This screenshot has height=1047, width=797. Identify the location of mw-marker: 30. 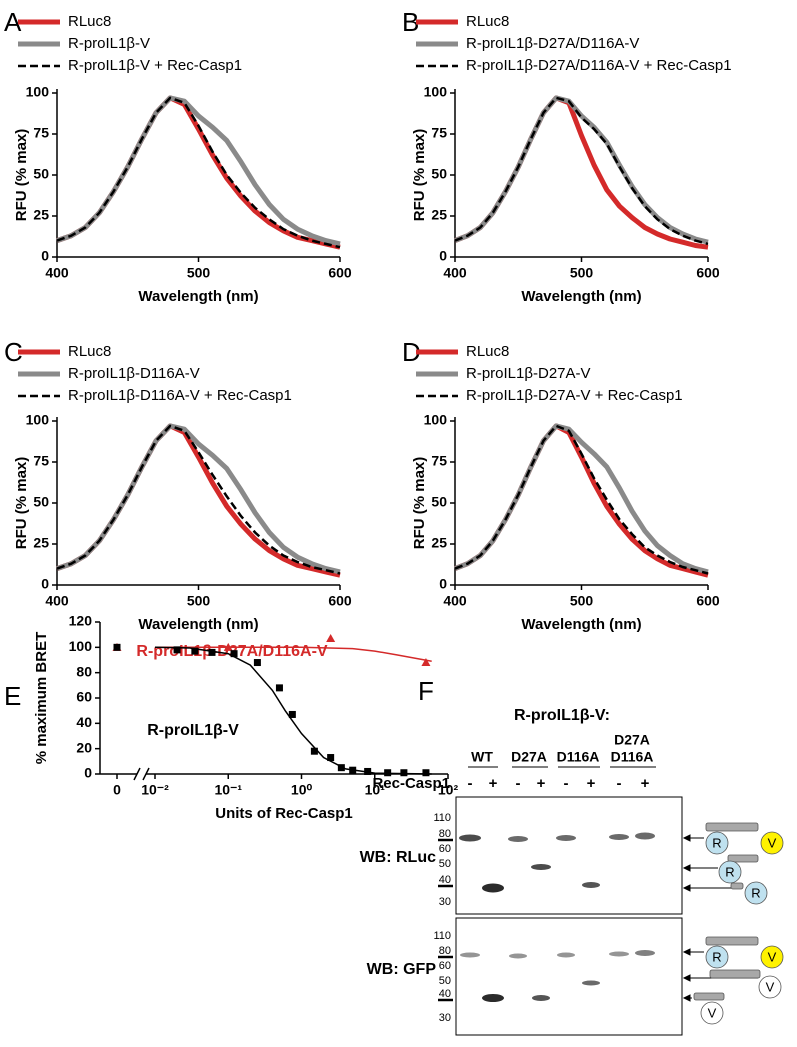
(445, 902).